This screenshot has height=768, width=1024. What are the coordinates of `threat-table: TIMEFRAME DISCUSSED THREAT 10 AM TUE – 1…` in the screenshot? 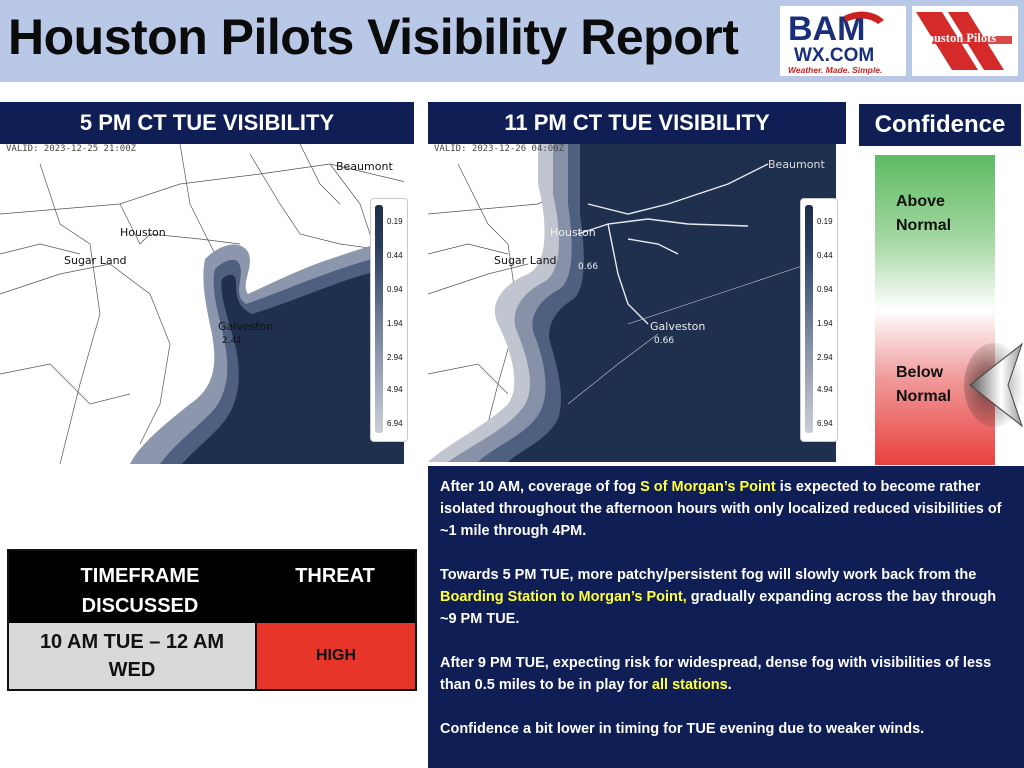 It's located at (212, 620).